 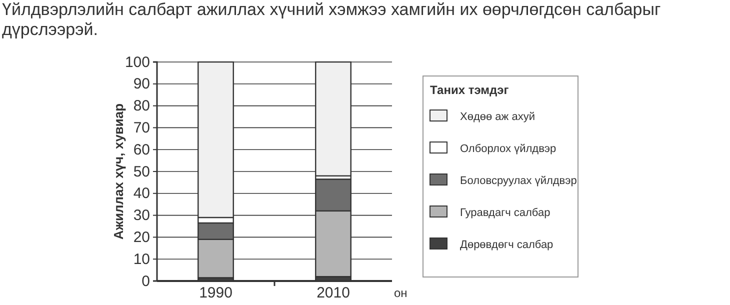 I want to click on y-axis-title: Ажиллах хүч, хувиар, so click(x=118, y=171).